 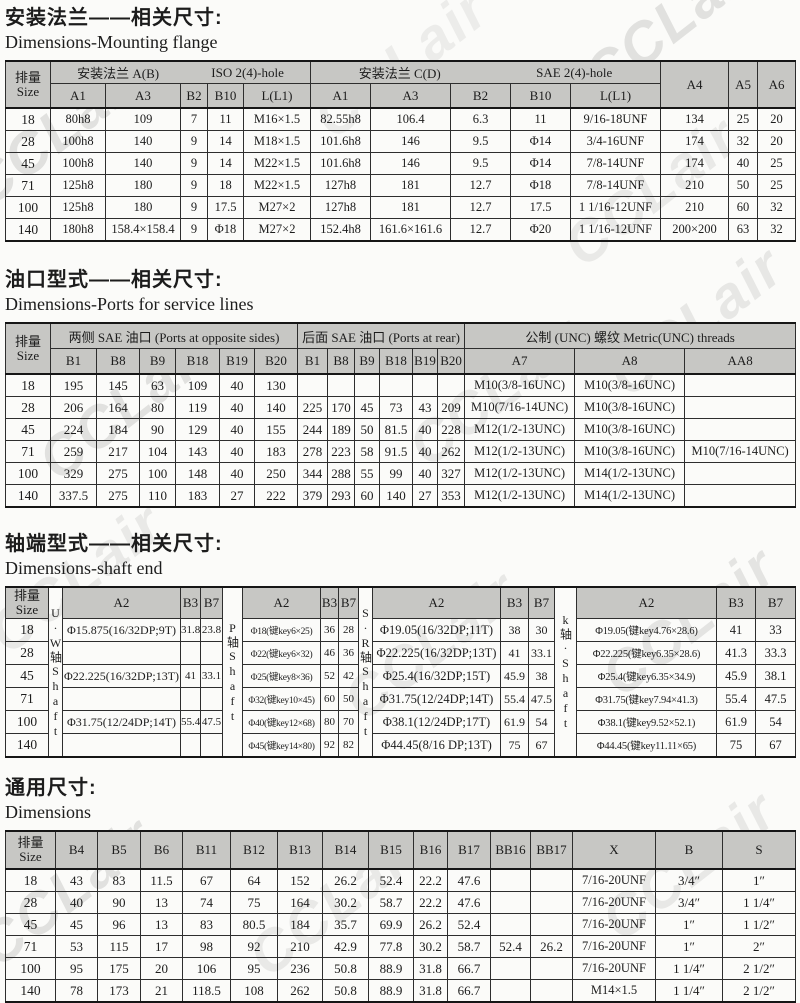 What do you see at coordinates (436, 722) in the screenshot?
I see `table-cell: Φ38.1(12/24DP;17T)` at bounding box center [436, 722].